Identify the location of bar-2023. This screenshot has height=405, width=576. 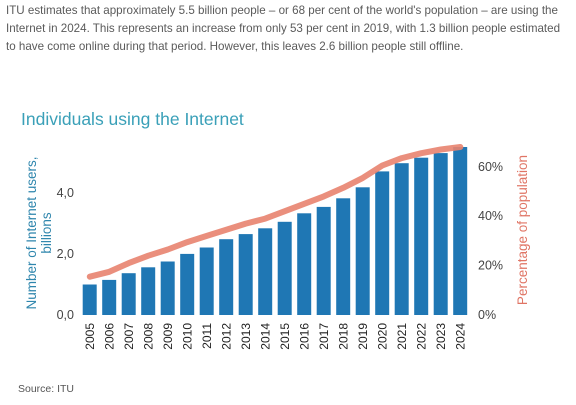
(440, 234).